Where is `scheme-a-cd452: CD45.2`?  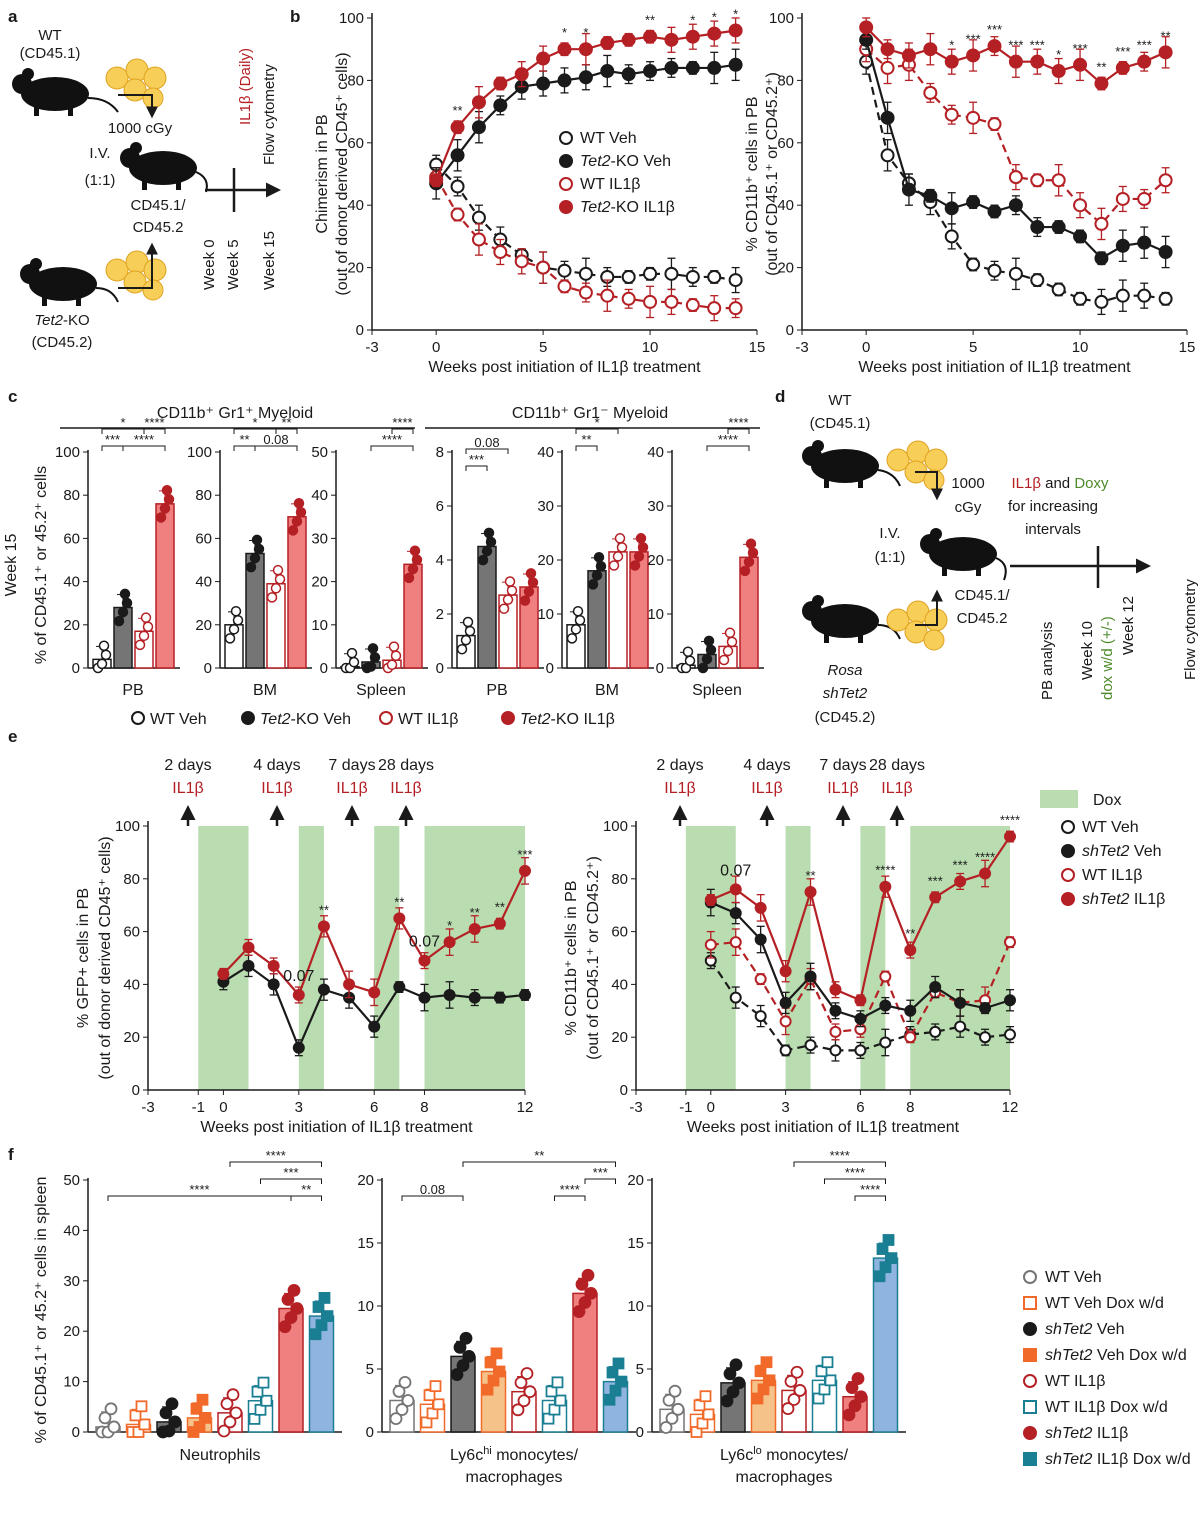 scheme-a-cd452: CD45.2 is located at coordinates (158, 227).